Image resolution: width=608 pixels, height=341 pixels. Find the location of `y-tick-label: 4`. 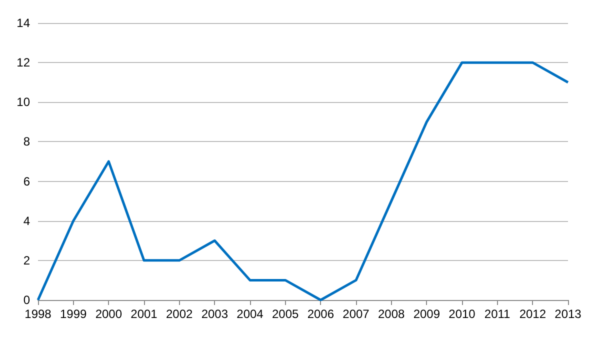

y-tick-label: 4 is located at coordinates (26, 221).